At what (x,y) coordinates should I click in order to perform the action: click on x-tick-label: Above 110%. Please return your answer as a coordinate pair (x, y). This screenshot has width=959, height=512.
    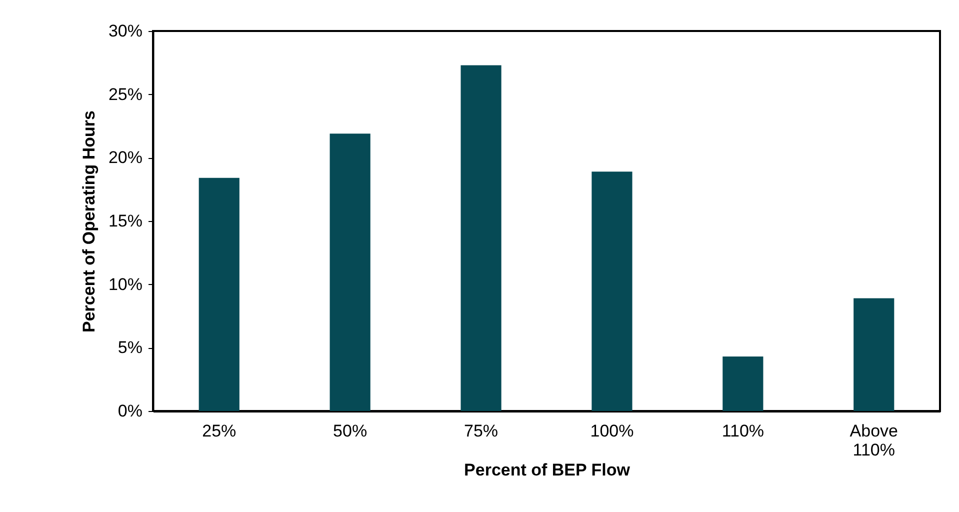
    Looking at the image, I should click on (874, 441).